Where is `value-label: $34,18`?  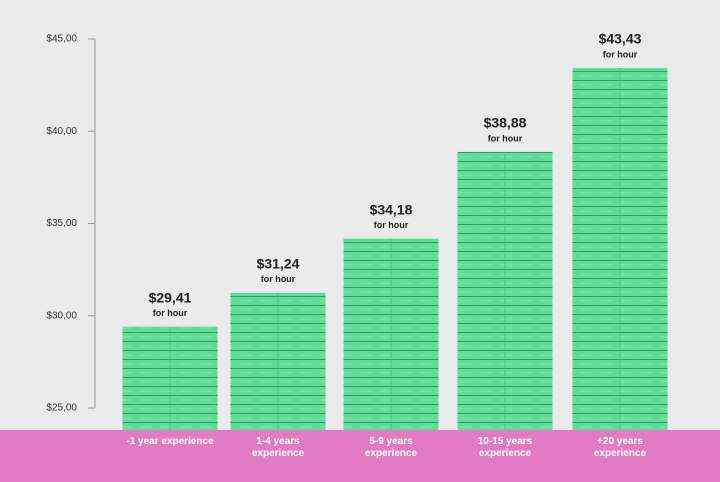
value-label: $34,18 is located at coordinates (391, 209).